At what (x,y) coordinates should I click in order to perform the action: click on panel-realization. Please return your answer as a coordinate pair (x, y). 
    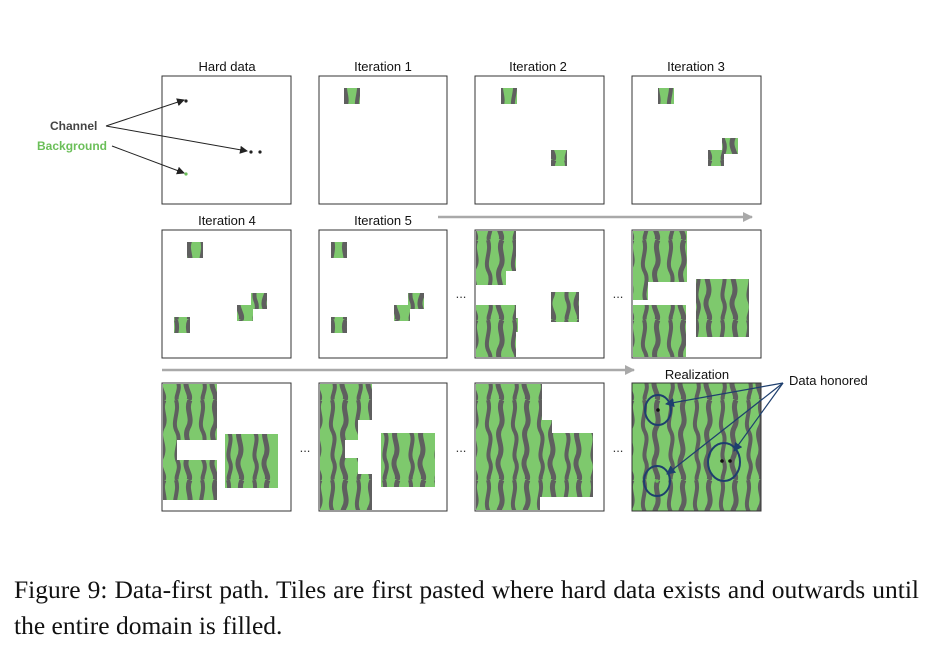
    Looking at the image, I should click on (696, 447).